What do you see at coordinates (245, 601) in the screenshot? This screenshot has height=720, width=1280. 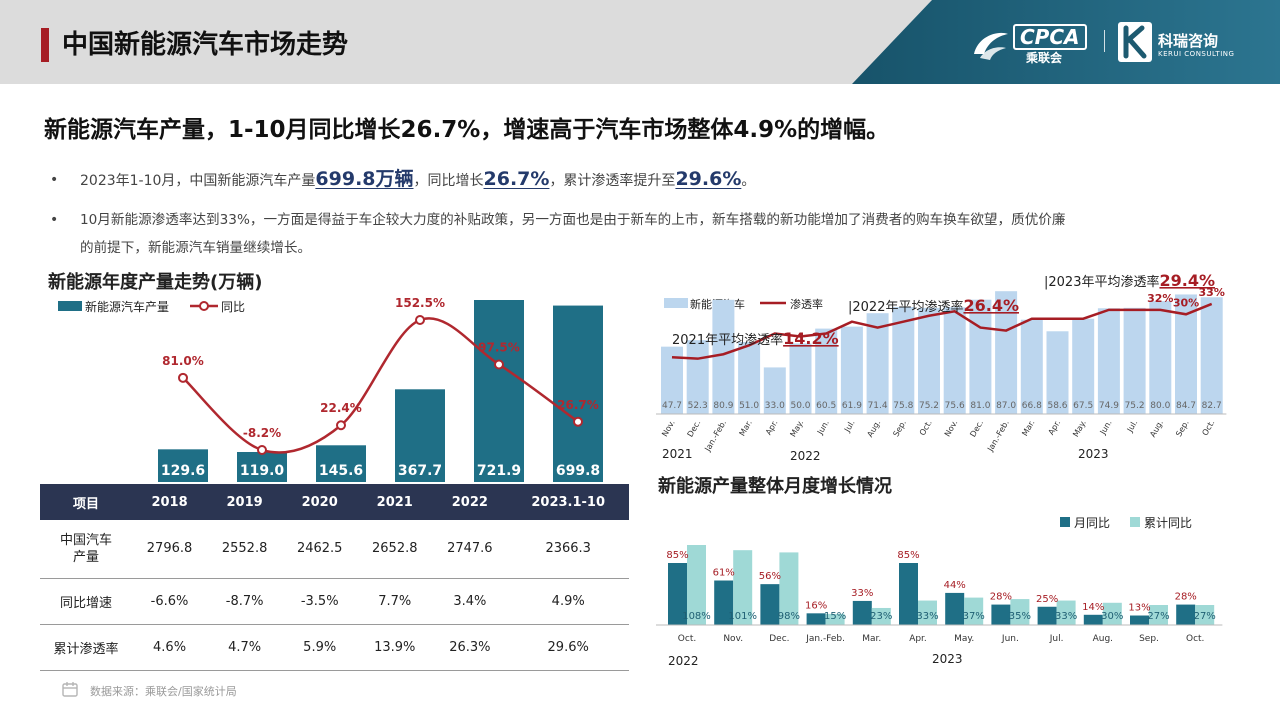 I see `table-cell: -8.7%` at bounding box center [245, 601].